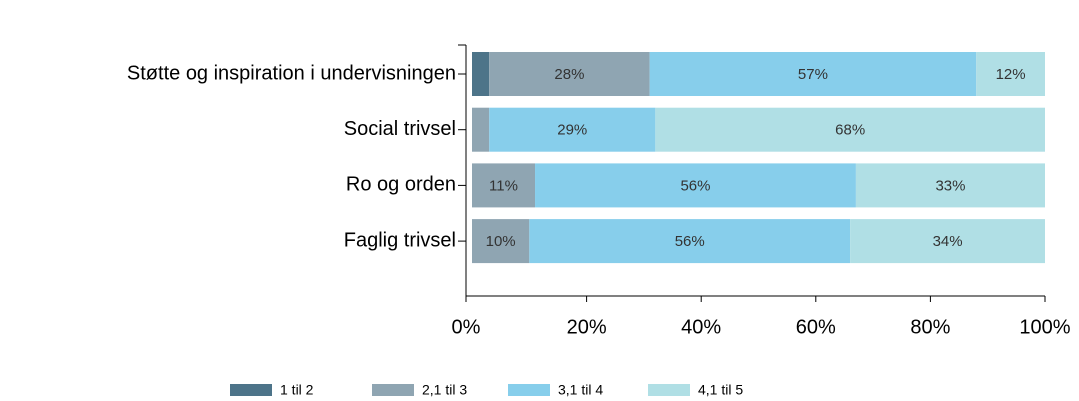 The width and height of the screenshot is (1079, 401). I want to click on x-tick-label: 0%, so click(466, 327).